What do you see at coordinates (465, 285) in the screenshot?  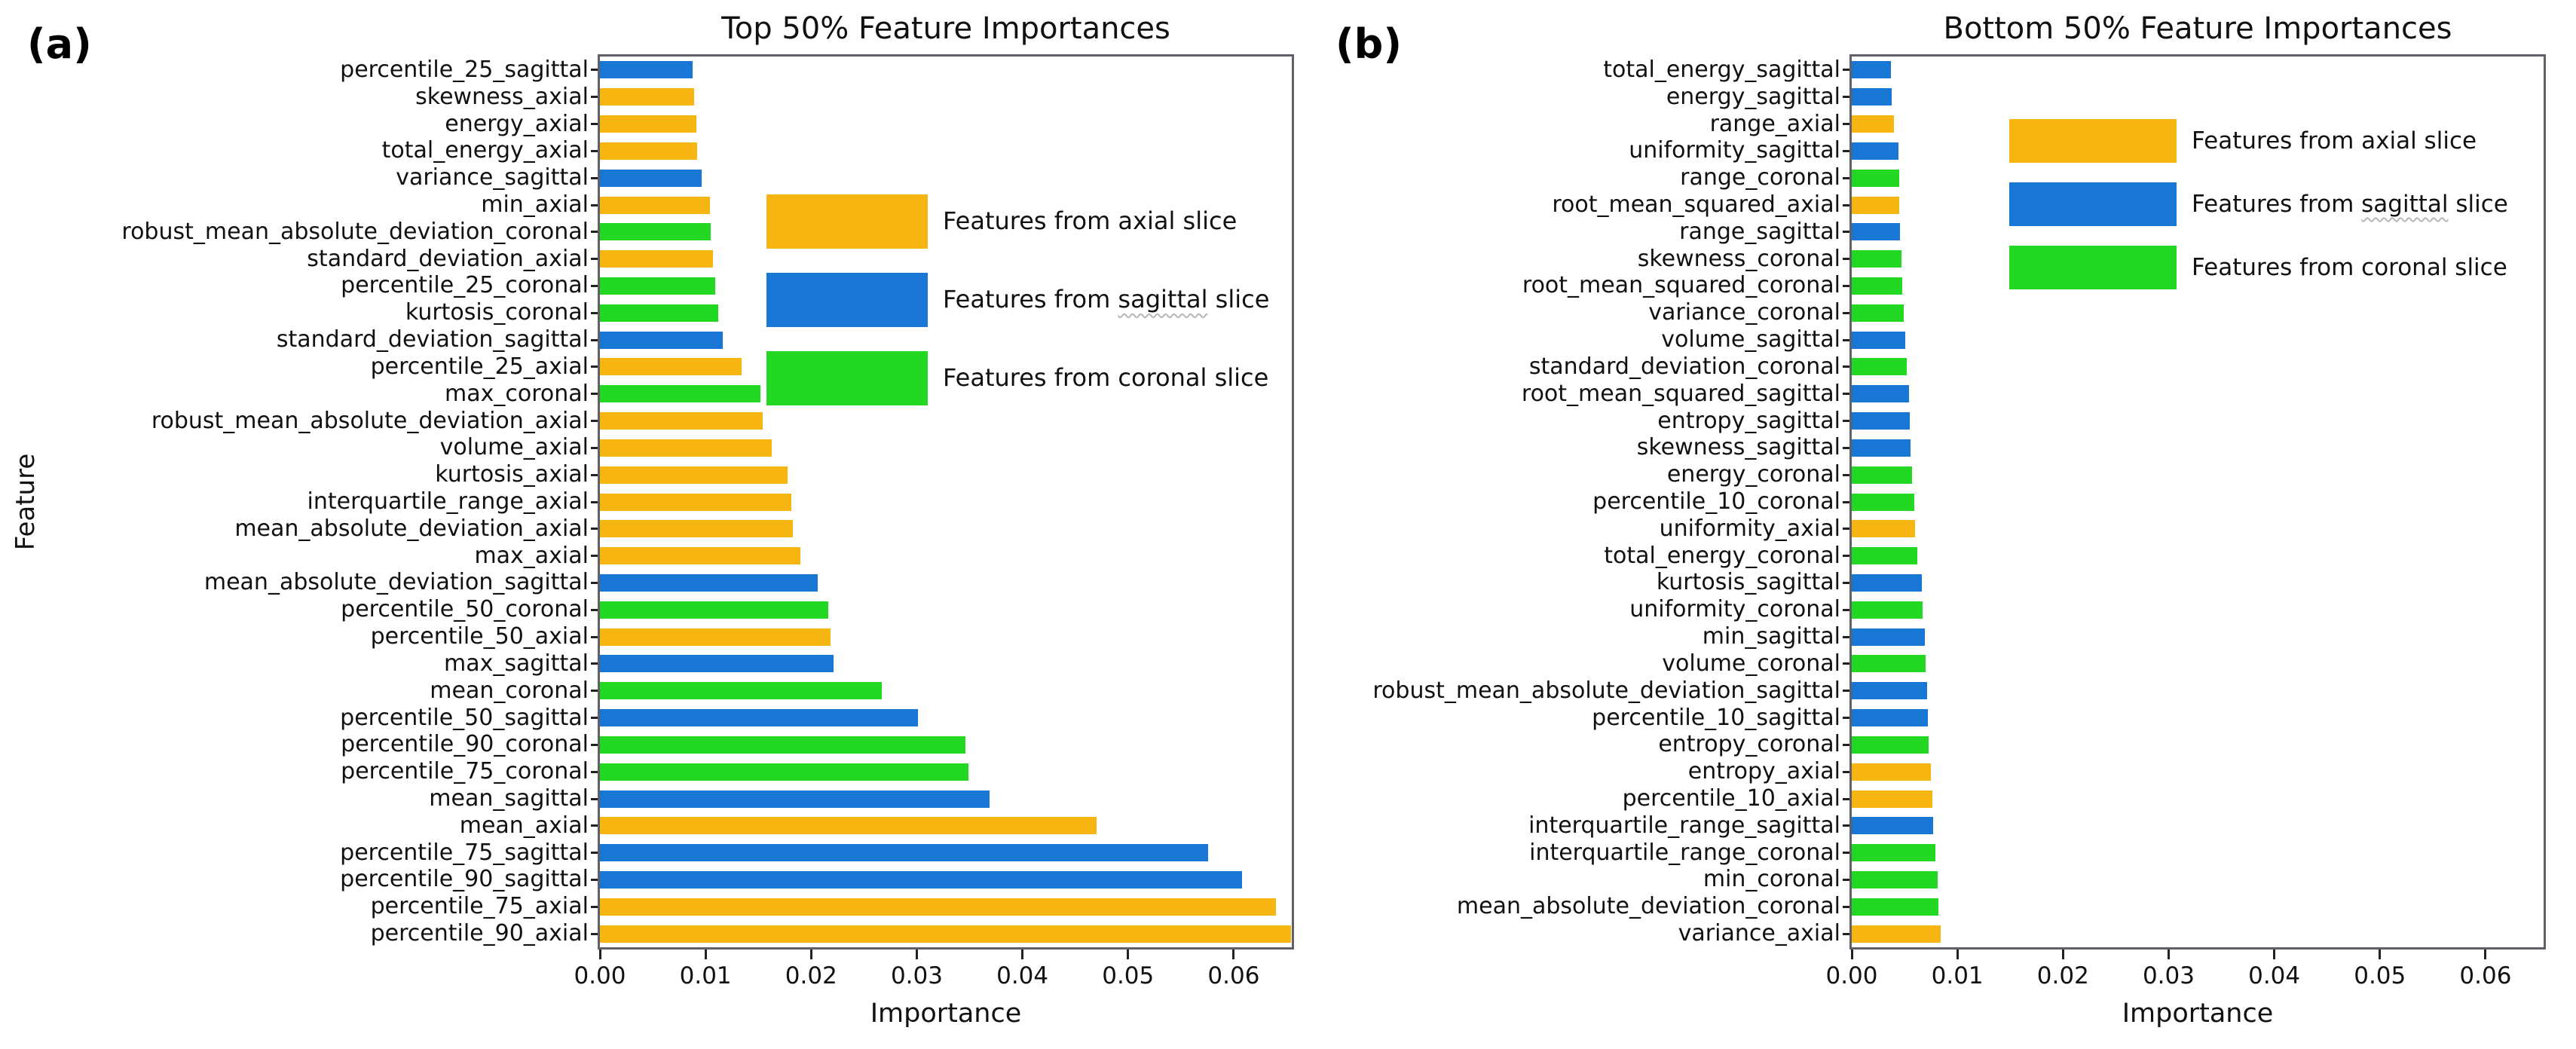 I see `y-tick-label: percentile_25_coronal` at bounding box center [465, 285].